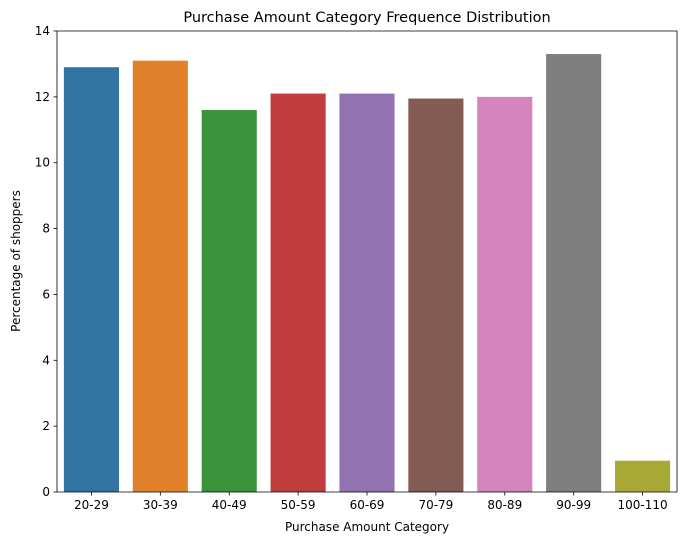 Image resolution: width=687 pixels, height=545 pixels. What do you see at coordinates (46, 229) in the screenshot?
I see `y-tick-label: 8` at bounding box center [46, 229].